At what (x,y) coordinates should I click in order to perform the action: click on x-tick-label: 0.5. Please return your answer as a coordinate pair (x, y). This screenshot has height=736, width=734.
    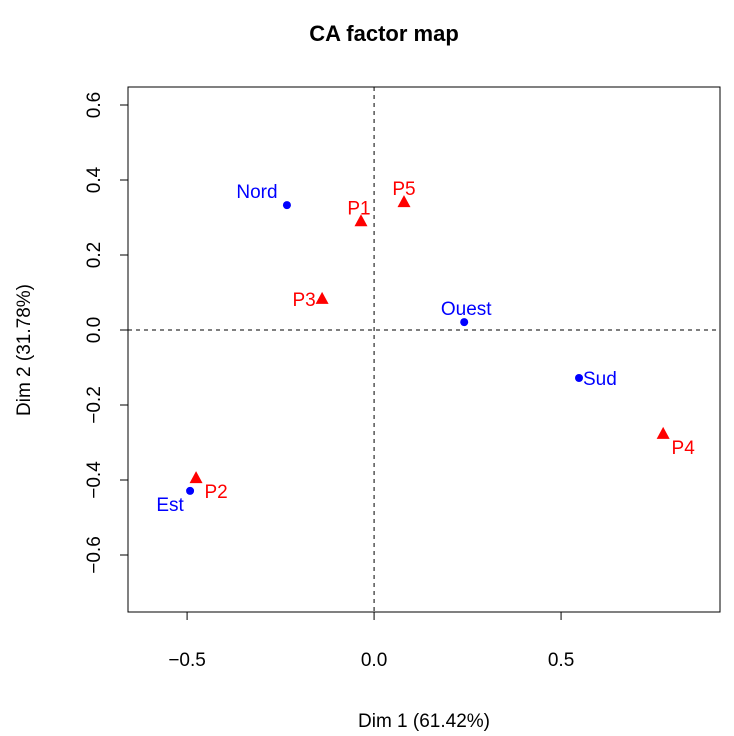
    Looking at the image, I should click on (561, 660).